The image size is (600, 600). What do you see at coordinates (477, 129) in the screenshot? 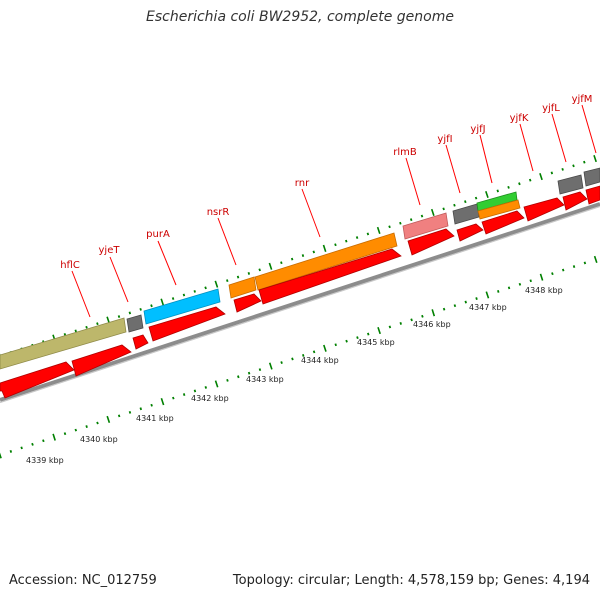
I see `gene-label-yjfJ: yjfJ` at bounding box center [477, 129].